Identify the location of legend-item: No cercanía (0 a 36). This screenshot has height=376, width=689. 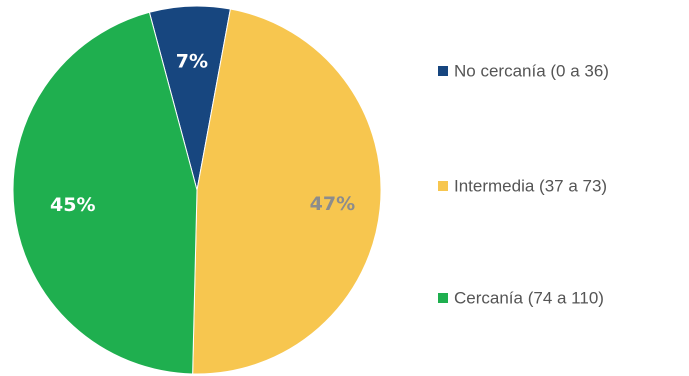
(523, 71).